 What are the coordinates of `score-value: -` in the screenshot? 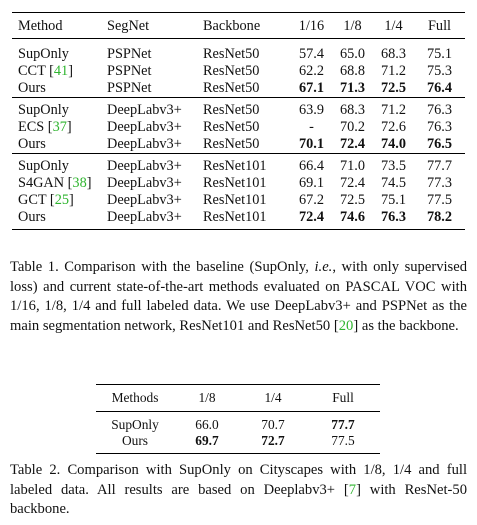 It's located at (311, 127).